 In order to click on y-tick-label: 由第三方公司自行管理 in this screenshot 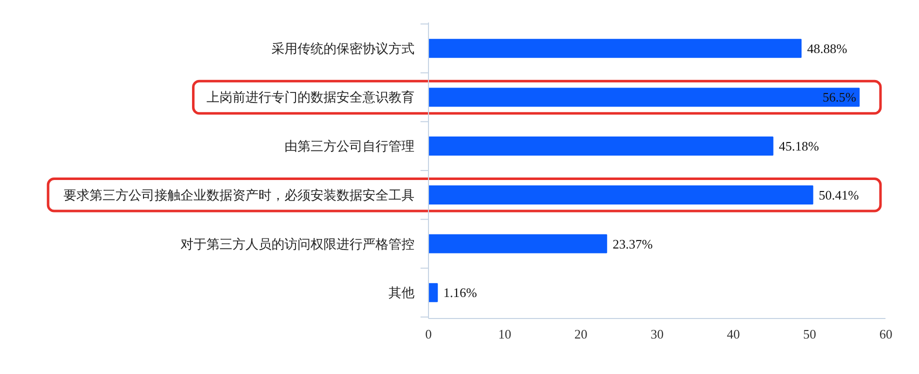, I will do `click(349, 146)`.